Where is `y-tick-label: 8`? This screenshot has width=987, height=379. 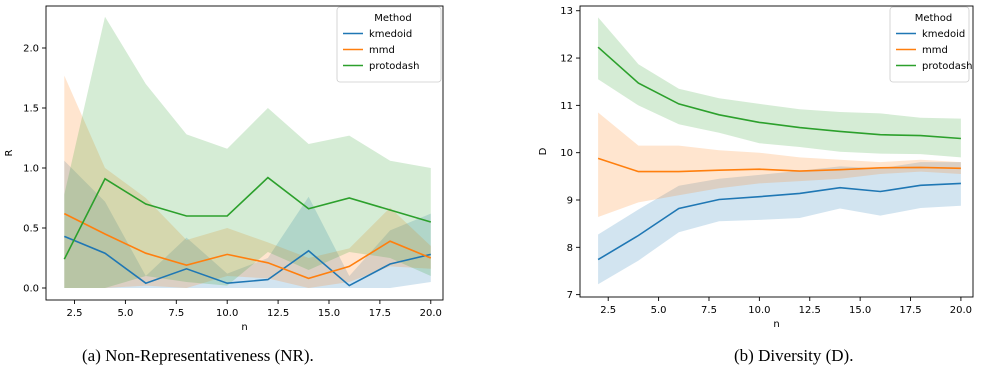
y-tick-label: 8 is located at coordinates (570, 248).